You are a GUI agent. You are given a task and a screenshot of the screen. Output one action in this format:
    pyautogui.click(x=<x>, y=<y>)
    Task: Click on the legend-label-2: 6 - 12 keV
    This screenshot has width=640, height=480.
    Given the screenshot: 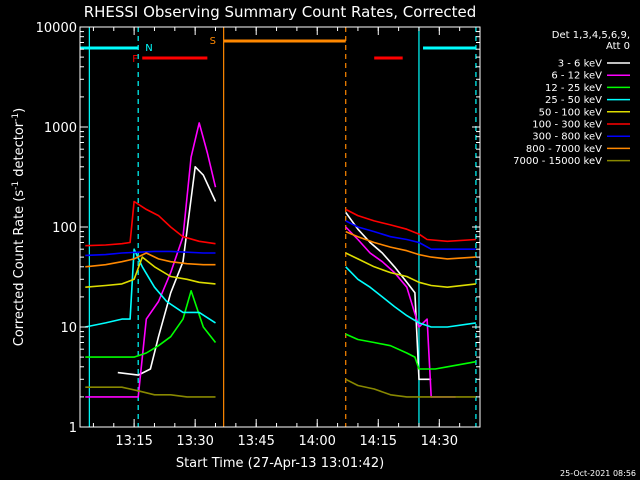 What is the action you would take?
    pyautogui.click(x=576, y=76)
    